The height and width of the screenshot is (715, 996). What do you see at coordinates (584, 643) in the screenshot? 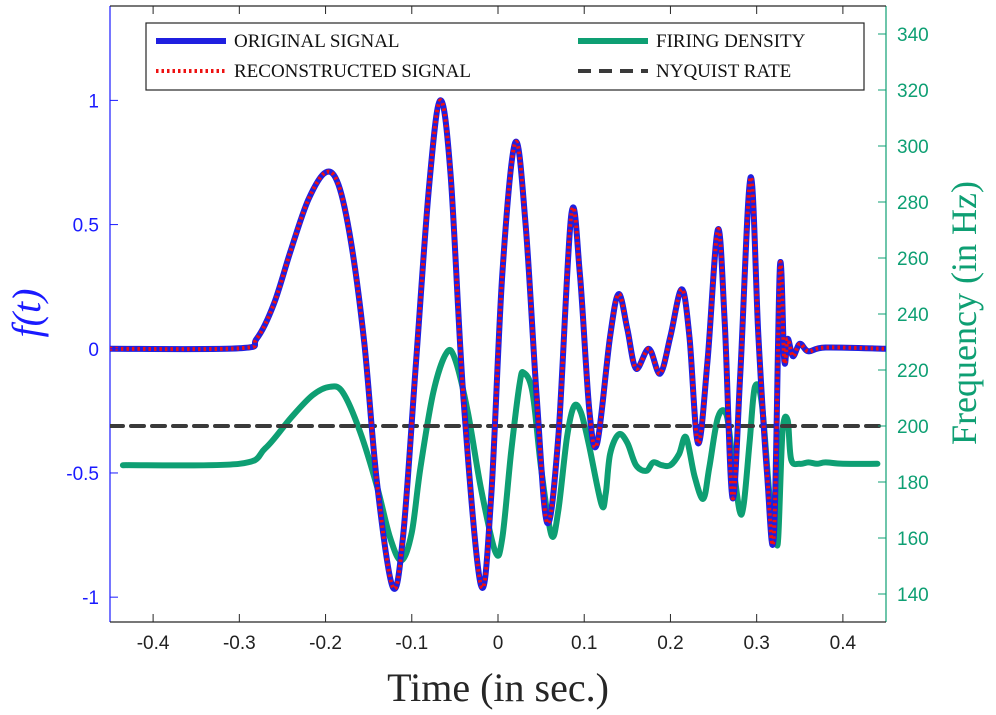
I see `x-tick-label: 0.1` at bounding box center [584, 643].